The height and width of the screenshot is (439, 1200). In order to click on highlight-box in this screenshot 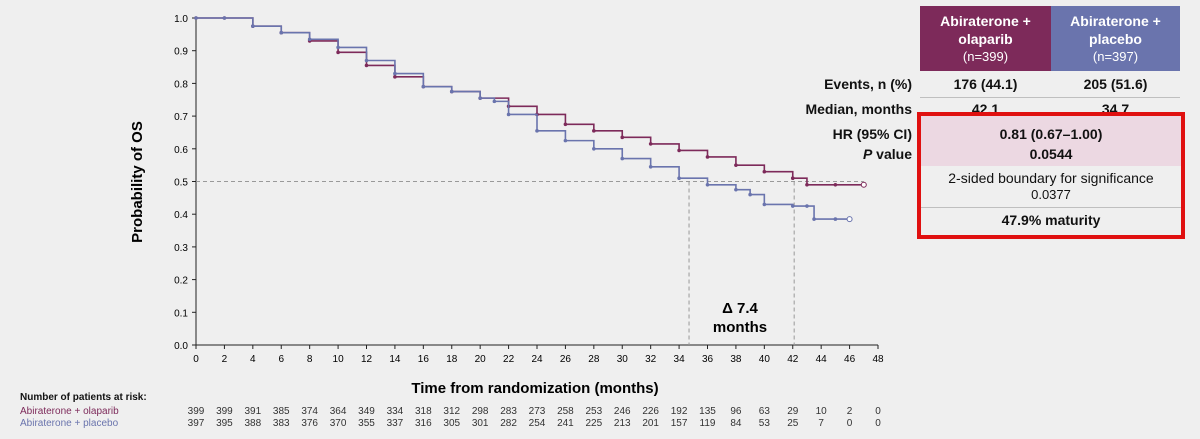, I will do `click(1051, 175)`.